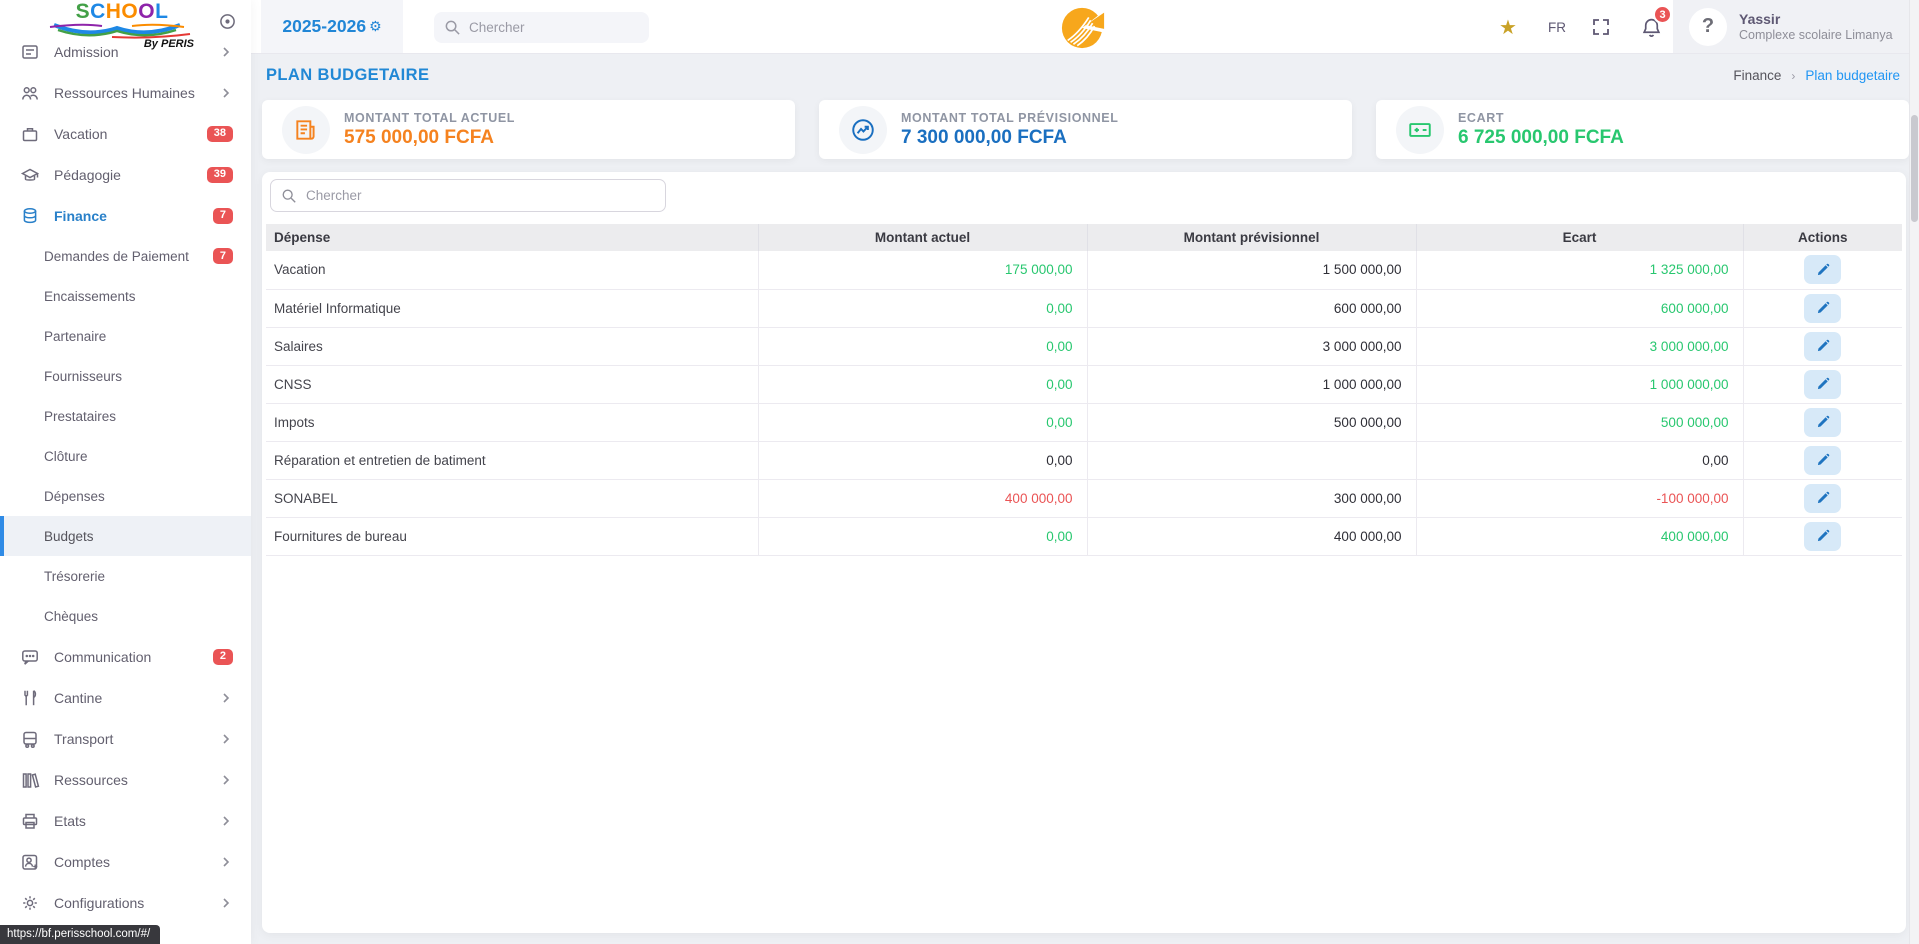 The width and height of the screenshot is (1919, 944). Describe the element at coordinates (1796, 26) in the screenshot. I see `user-menu: ? Yassir Complexe scolaire Limanya` at that location.